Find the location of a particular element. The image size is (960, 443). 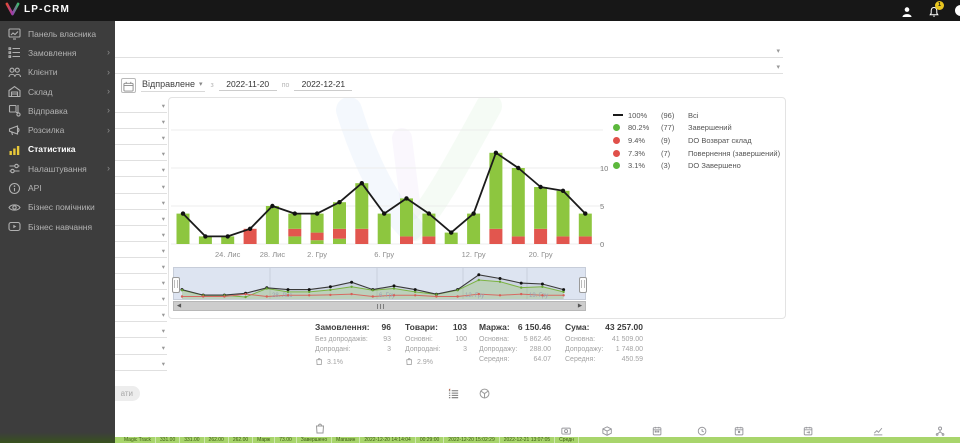

side-filter-select-3: ▾ is located at coordinates (131, 139).